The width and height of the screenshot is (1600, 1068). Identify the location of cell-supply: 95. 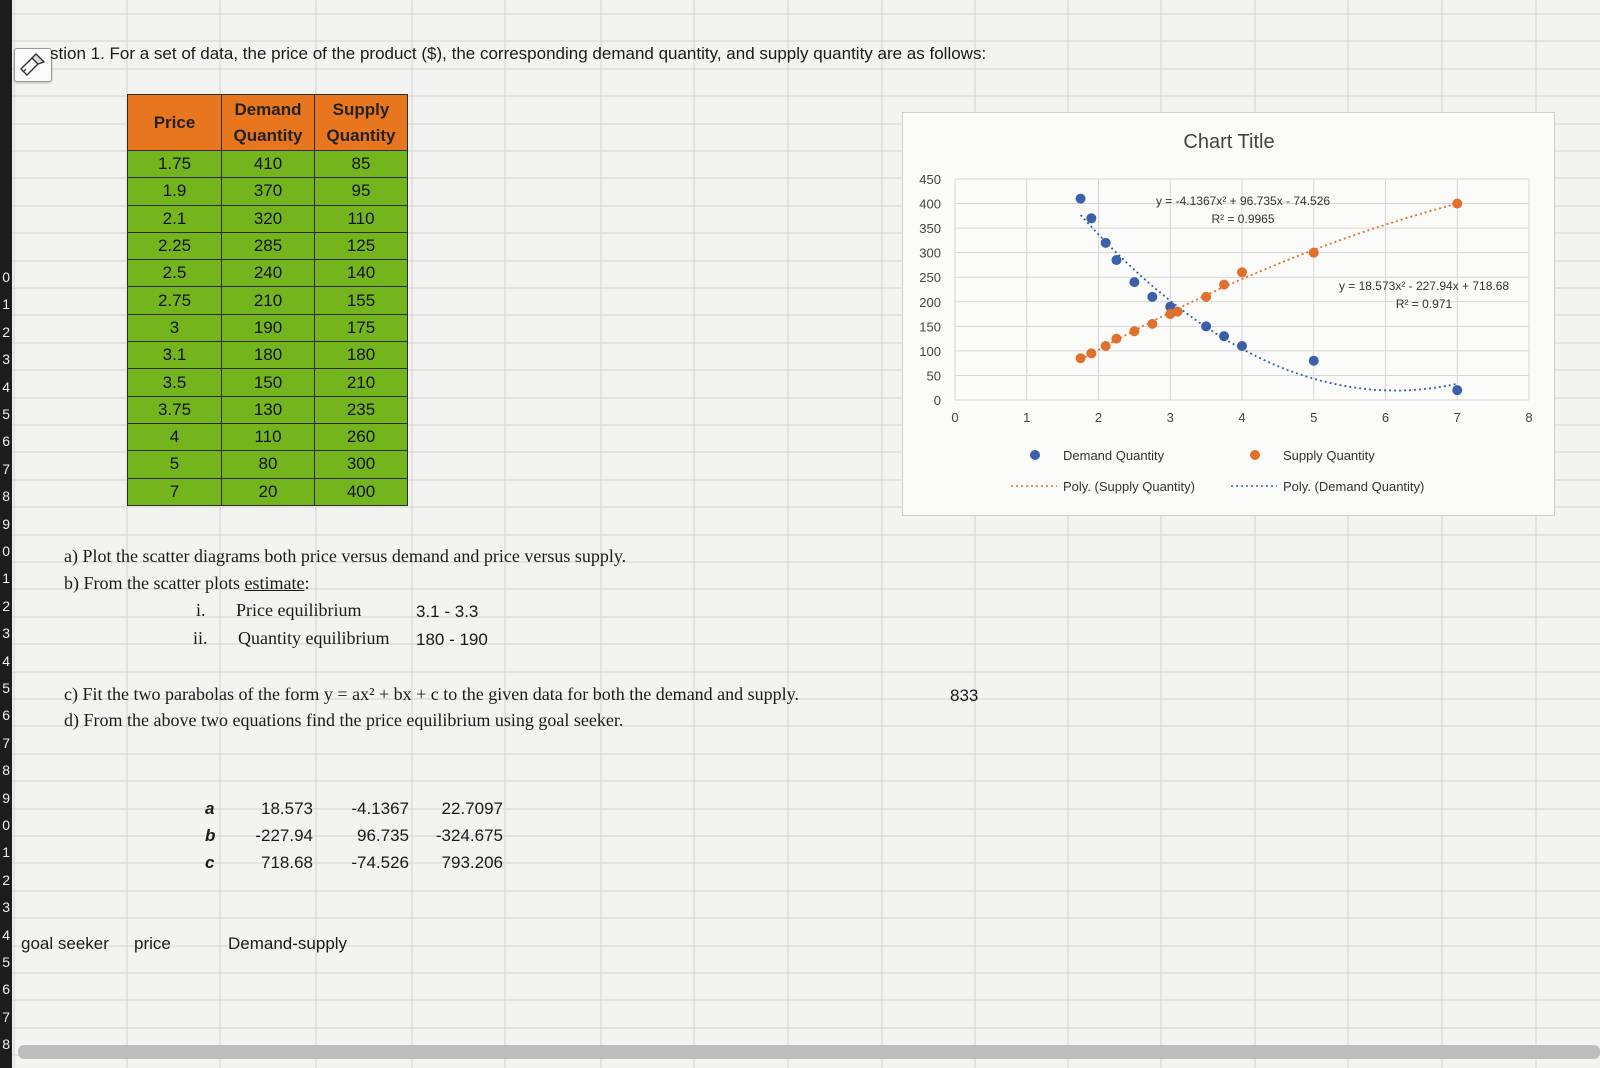
(361, 191).